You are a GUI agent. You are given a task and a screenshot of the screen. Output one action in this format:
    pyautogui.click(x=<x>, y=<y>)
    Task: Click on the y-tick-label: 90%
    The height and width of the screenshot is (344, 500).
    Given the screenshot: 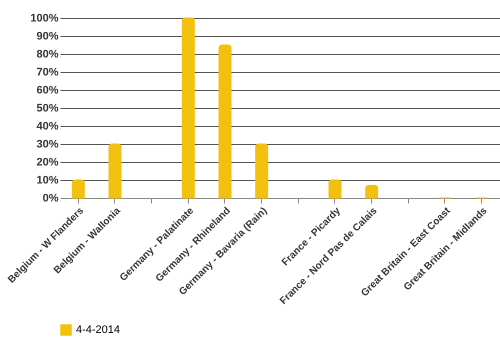 What is the action you would take?
    pyautogui.click(x=47, y=36)
    